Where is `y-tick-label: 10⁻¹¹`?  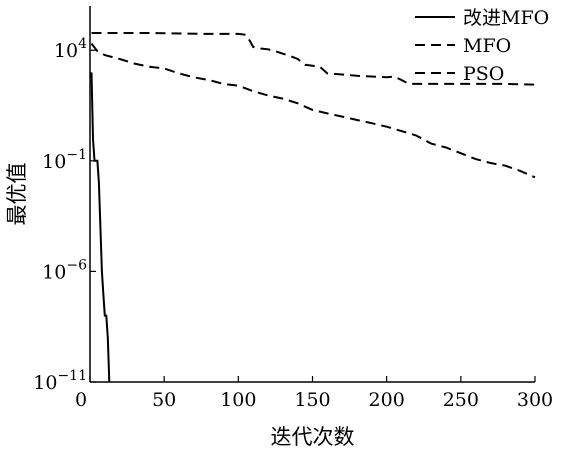
y-tick-label: 10⁻¹¹ is located at coordinates (60, 381).